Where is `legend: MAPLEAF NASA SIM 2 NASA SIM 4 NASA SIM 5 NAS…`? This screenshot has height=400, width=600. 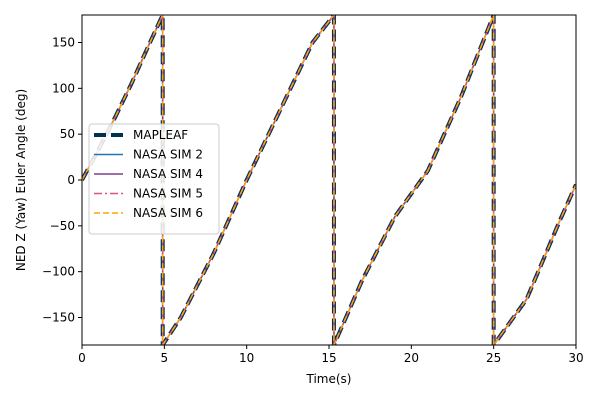
legend: MAPLEAF NASA SIM 2 NASA SIM 4 NASA SIM 5 NAS… is located at coordinates (154, 179).